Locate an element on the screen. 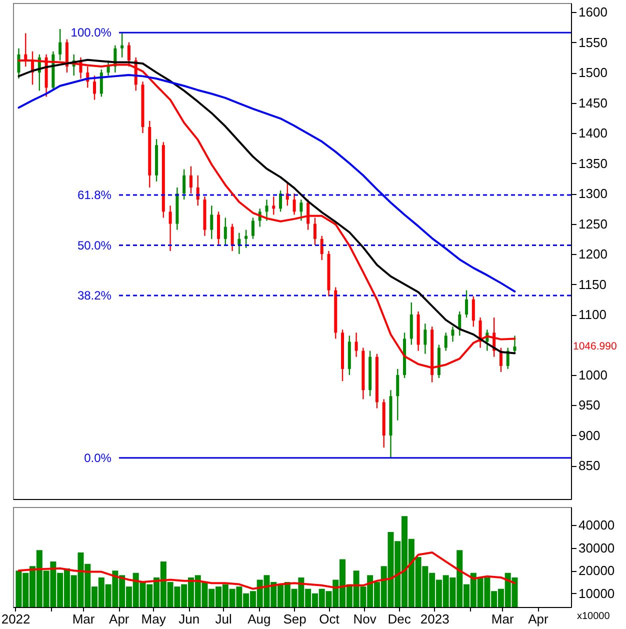 The image size is (626, 629). y-tick-label: 1000 is located at coordinates (593, 375).